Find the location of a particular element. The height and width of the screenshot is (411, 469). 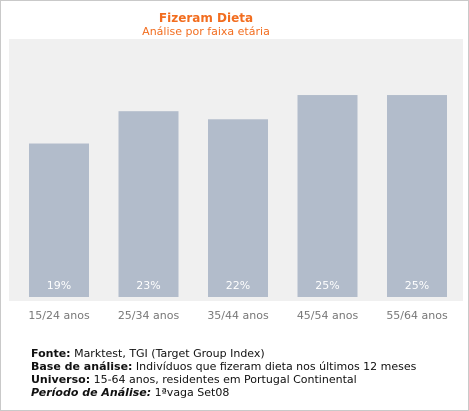

x-tick-label-3: 35/44 anos is located at coordinates (238, 315).